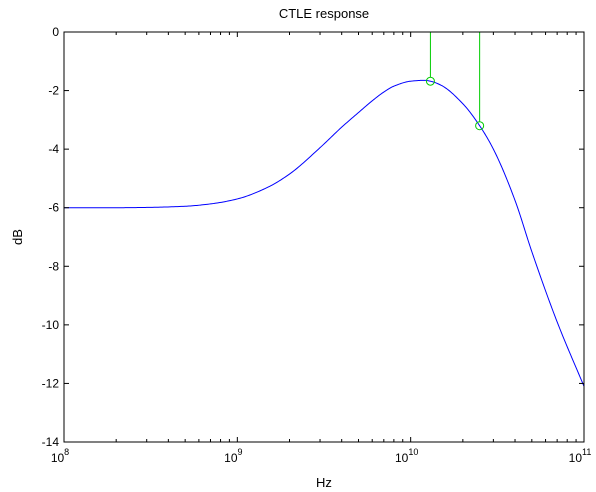 Image resolution: width=596 pixels, height=492 pixels. What do you see at coordinates (53, 91) in the screenshot?
I see `y-tick-label: -2` at bounding box center [53, 91].